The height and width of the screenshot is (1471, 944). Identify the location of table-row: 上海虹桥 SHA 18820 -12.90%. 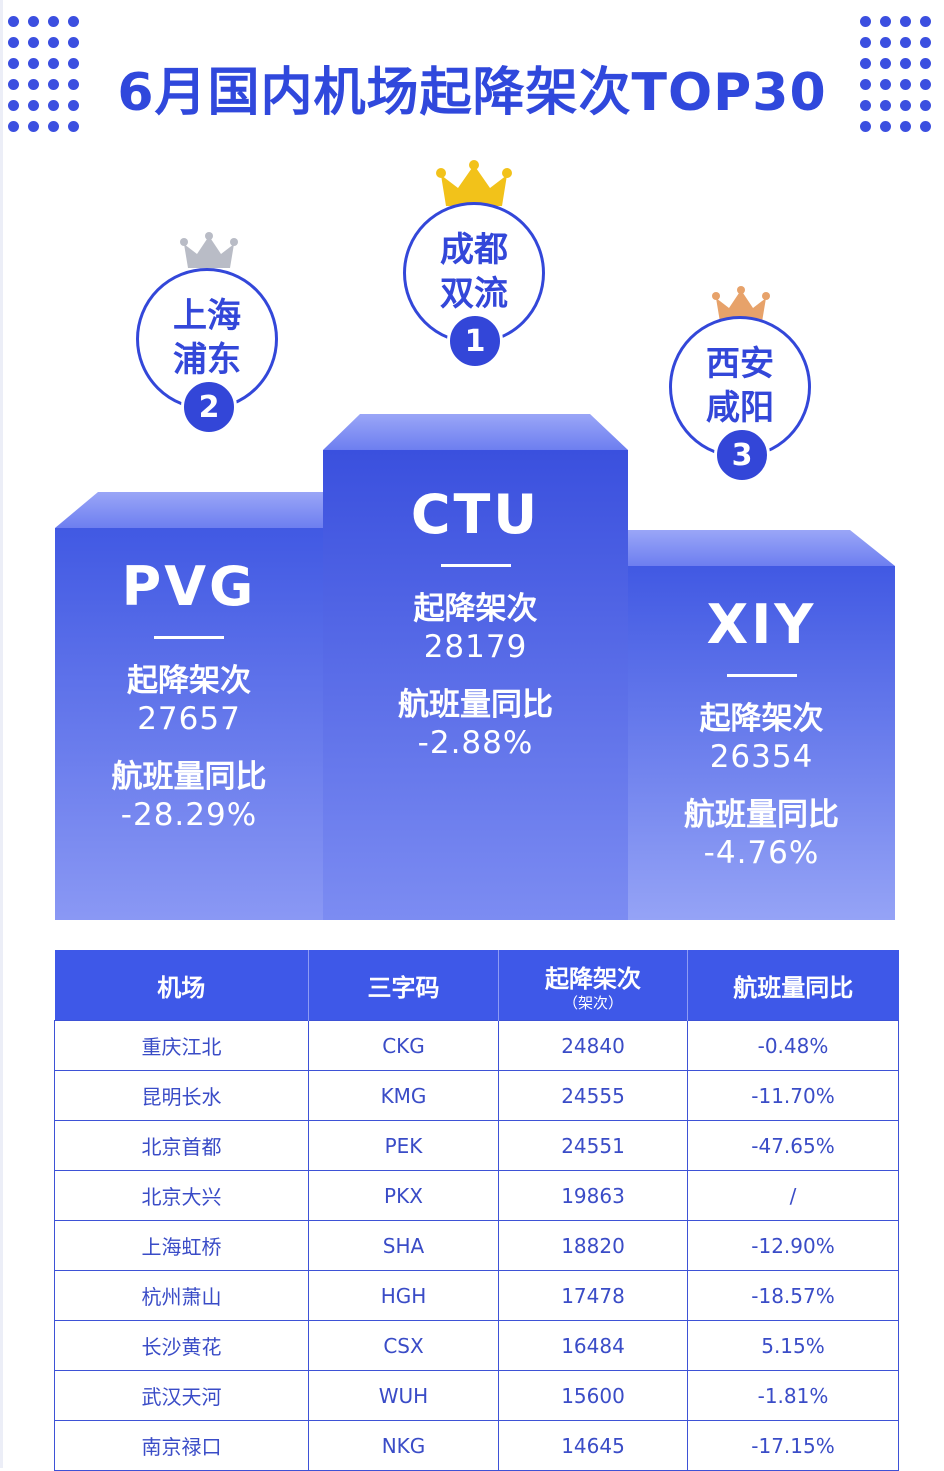
(476, 1245).